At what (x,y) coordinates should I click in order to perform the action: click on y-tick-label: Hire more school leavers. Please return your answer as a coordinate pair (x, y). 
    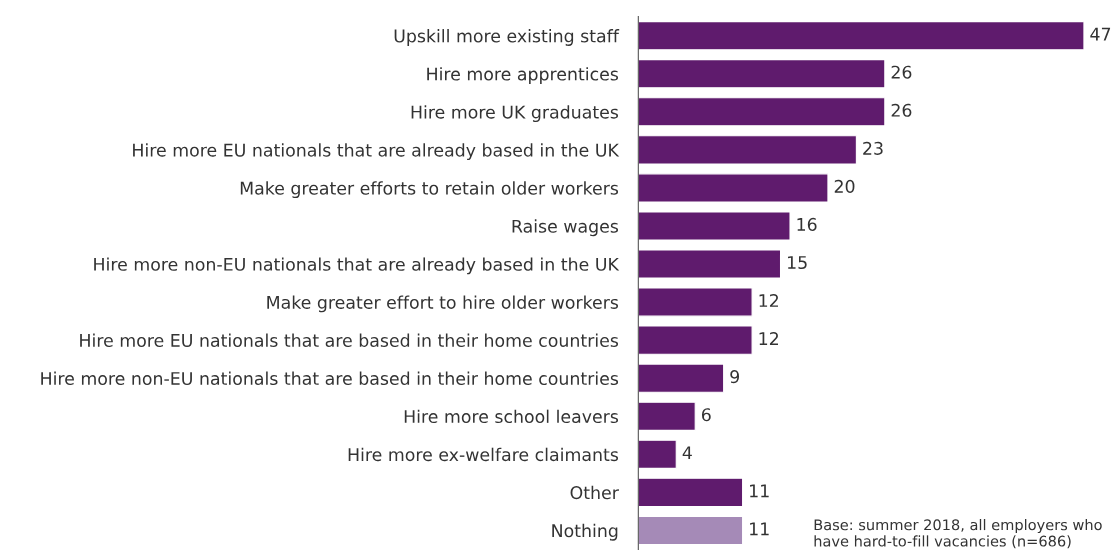
    Looking at the image, I should click on (511, 416).